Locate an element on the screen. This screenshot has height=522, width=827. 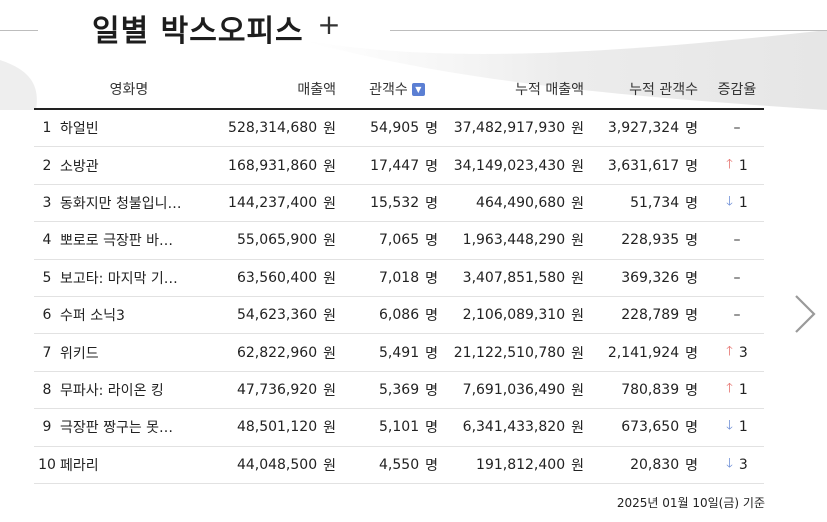
movie-title-cell: 무파사: 라이온 킹 is located at coordinates (142, 390).